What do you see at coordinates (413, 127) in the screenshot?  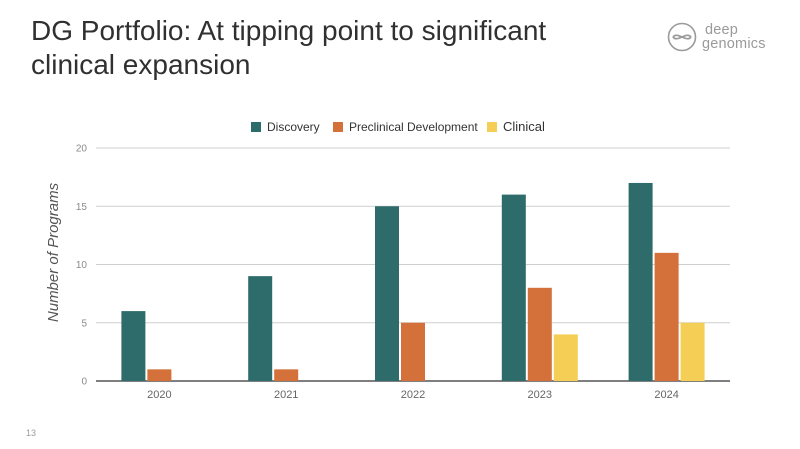 I see `legend-label: Preclinical Development` at bounding box center [413, 127].